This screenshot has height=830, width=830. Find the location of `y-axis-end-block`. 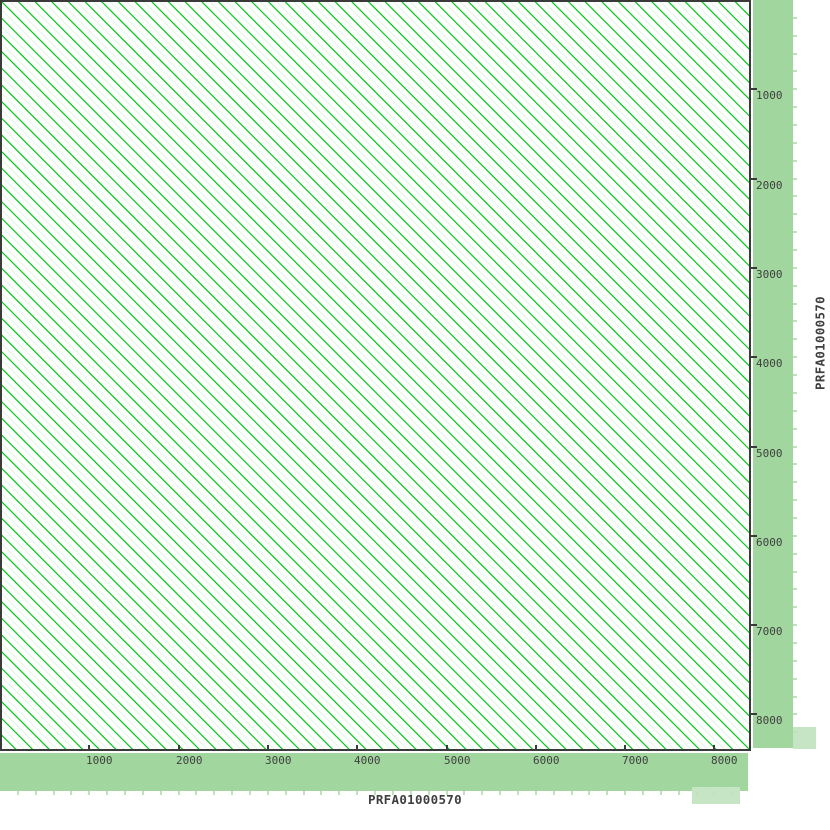

y-axis-end-block is located at coordinates (804, 738).